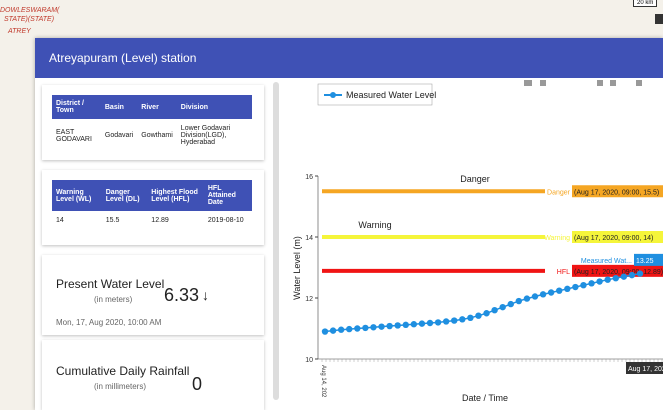 This screenshot has height=410, width=663. What do you see at coordinates (112, 220) in the screenshot?
I see `cell: 15.5` at bounding box center [112, 220].